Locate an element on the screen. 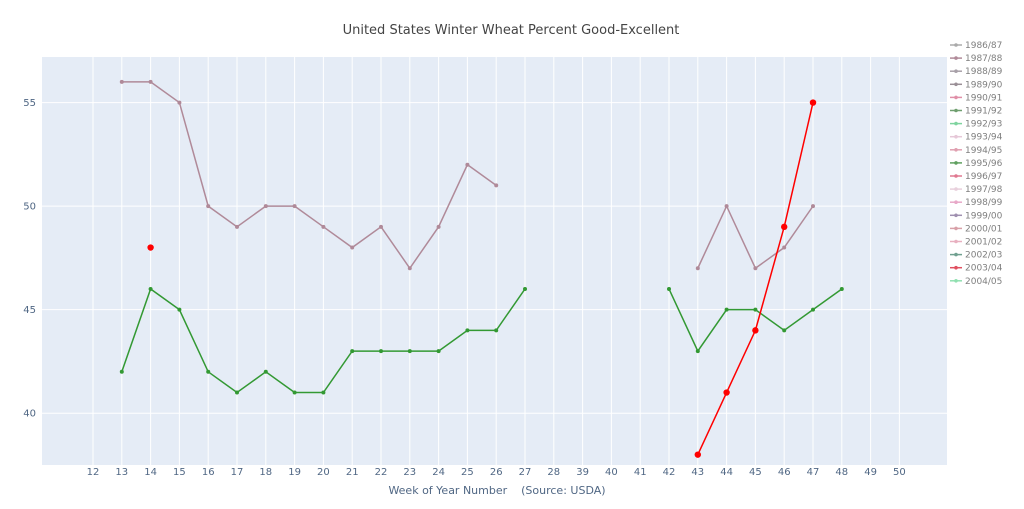 The image size is (1024, 509). legend-label: 1993/94 is located at coordinates (984, 138).